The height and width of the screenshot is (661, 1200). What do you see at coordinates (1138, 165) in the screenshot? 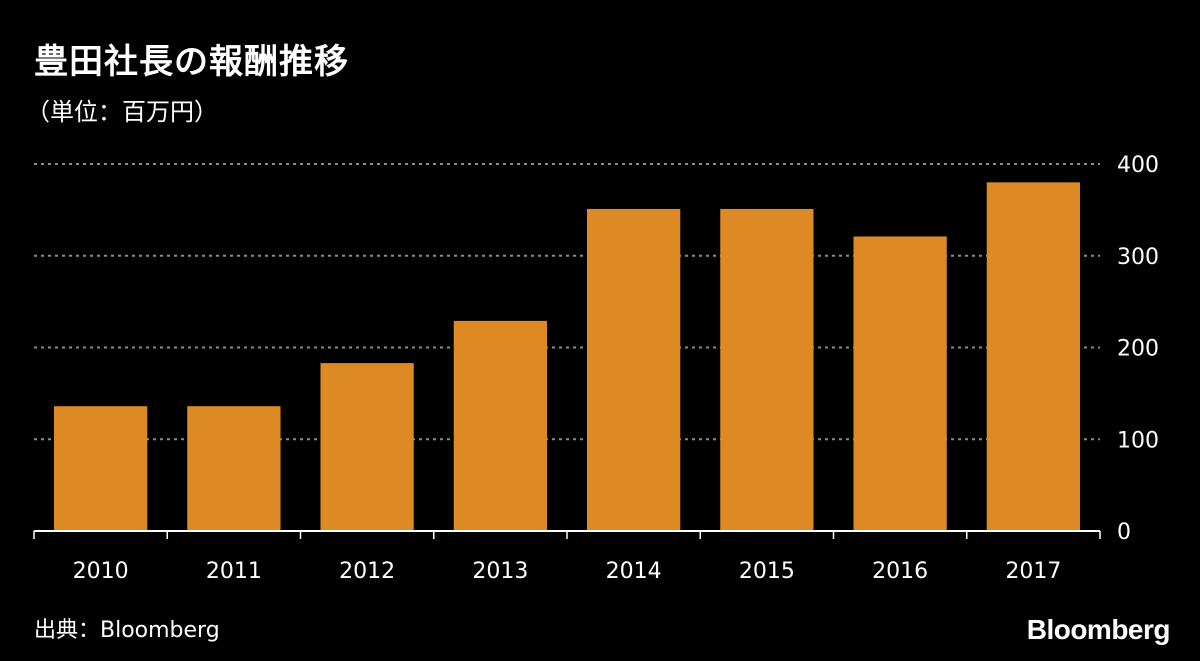
I see `y-tick-label: 400` at bounding box center [1138, 165].